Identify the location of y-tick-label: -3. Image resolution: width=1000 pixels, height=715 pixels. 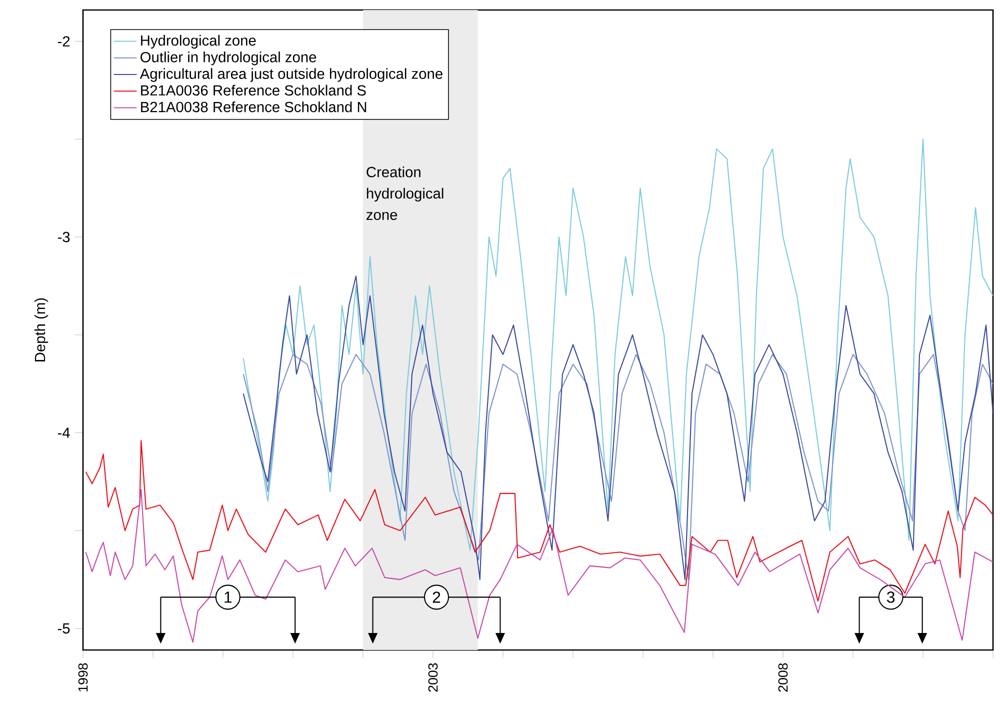
(64, 237).